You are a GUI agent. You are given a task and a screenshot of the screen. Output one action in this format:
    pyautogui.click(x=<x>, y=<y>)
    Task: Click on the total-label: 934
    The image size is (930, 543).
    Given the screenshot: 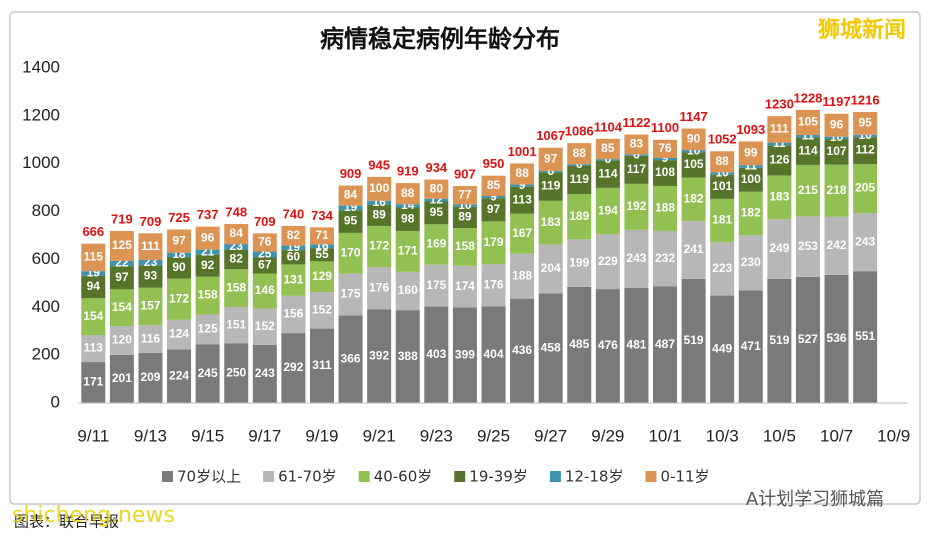 What is the action you would take?
    pyautogui.click(x=436, y=167)
    